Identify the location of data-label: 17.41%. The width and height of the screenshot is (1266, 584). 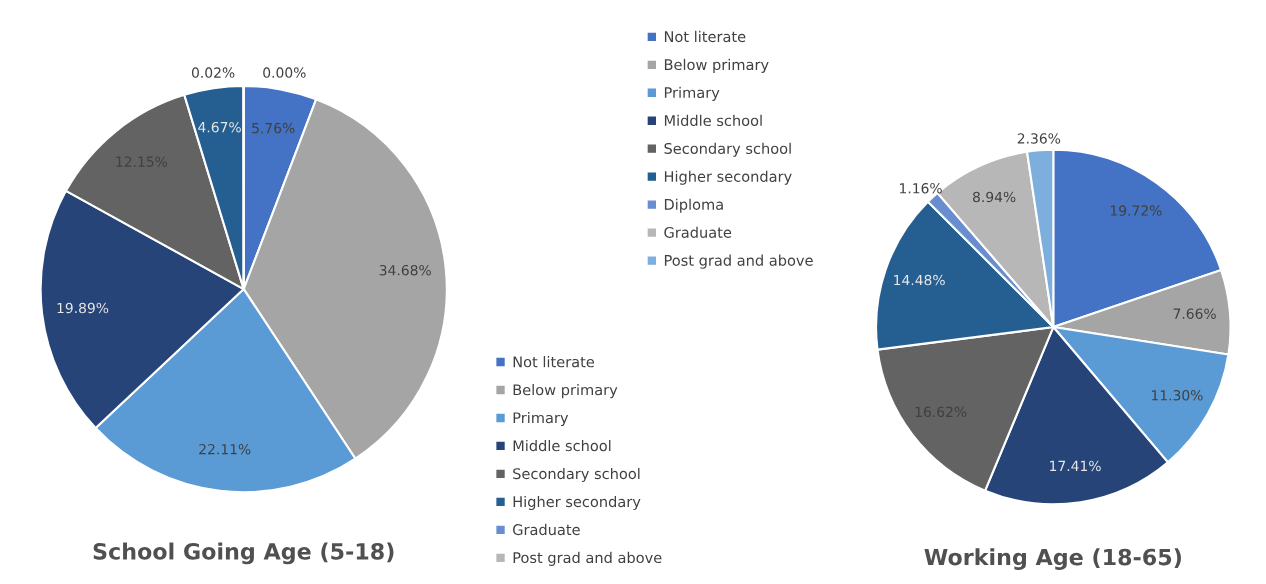
(1075, 466).